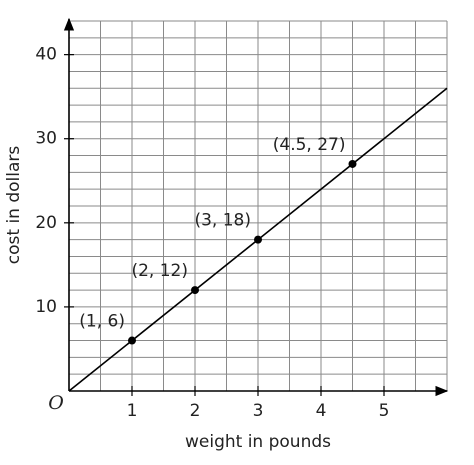 The image size is (474, 465). What do you see at coordinates (195, 411) in the screenshot?
I see `x-tick-label: 2` at bounding box center [195, 411].